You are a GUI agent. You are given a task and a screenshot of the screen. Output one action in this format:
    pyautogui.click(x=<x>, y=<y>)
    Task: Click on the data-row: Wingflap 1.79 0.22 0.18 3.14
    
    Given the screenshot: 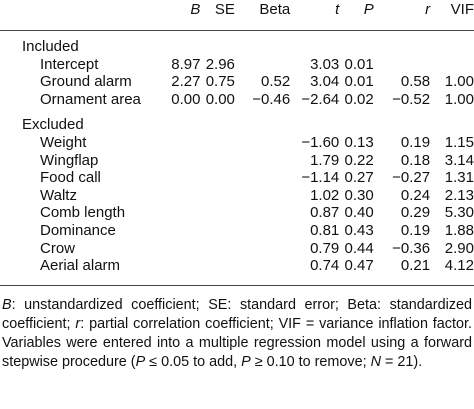 What is the action you would take?
    pyautogui.click(x=237, y=161)
    